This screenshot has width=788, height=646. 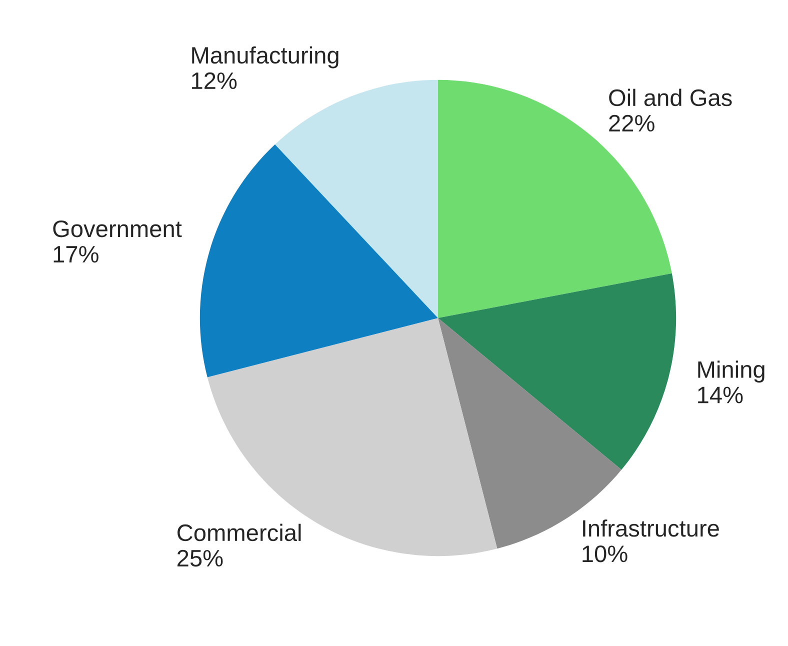 What do you see at coordinates (117, 229) in the screenshot?
I see `slice-label: Government` at bounding box center [117, 229].